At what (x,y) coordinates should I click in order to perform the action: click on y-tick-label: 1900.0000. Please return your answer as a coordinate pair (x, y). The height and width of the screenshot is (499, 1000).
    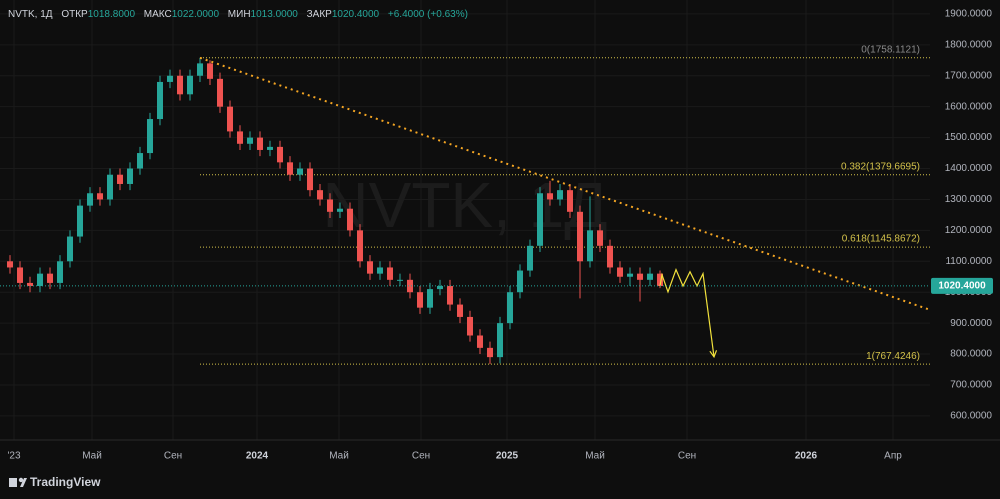
    Looking at the image, I should click on (969, 14).